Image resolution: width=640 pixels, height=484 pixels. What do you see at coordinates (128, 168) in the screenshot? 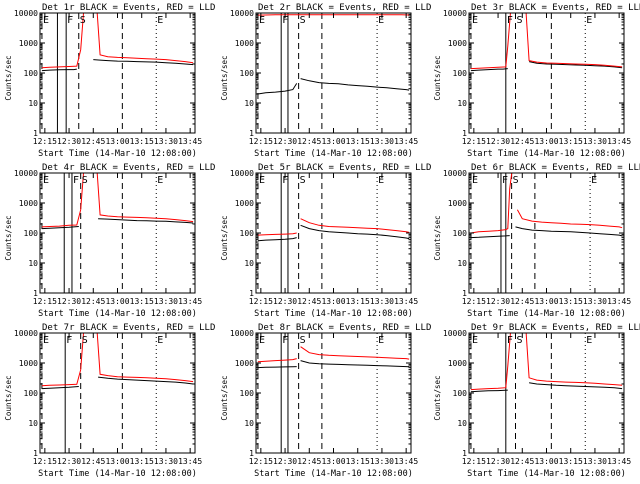
I see `panel-title: Det 4r BLACK = Events, RED = LLD` at bounding box center [128, 168].